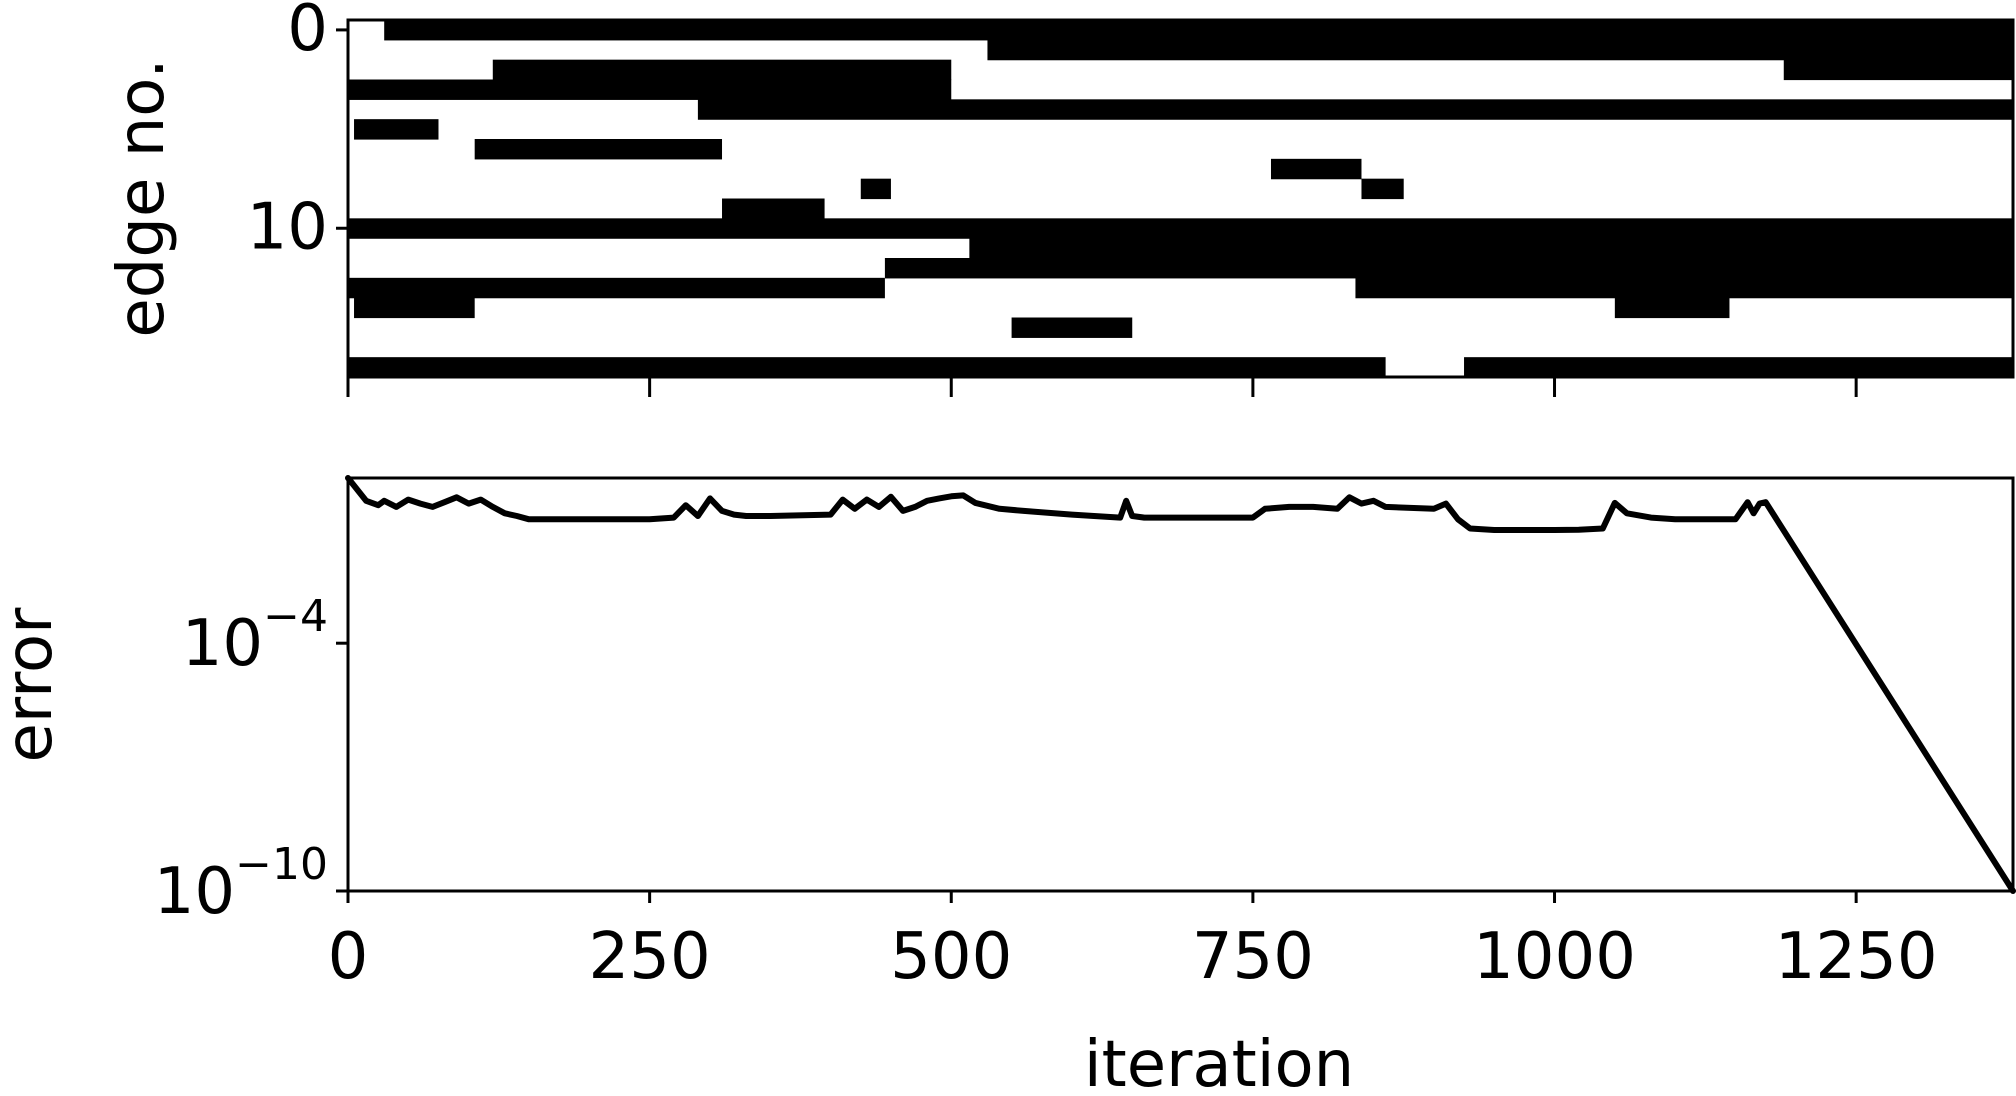 This screenshot has height=1096, width=2016. What do you see at coordinates (1133, 942) in the screenshot?
I see `line-xticks: 0 250 500 750 1000 1250` at bounding box center [1133, 942].